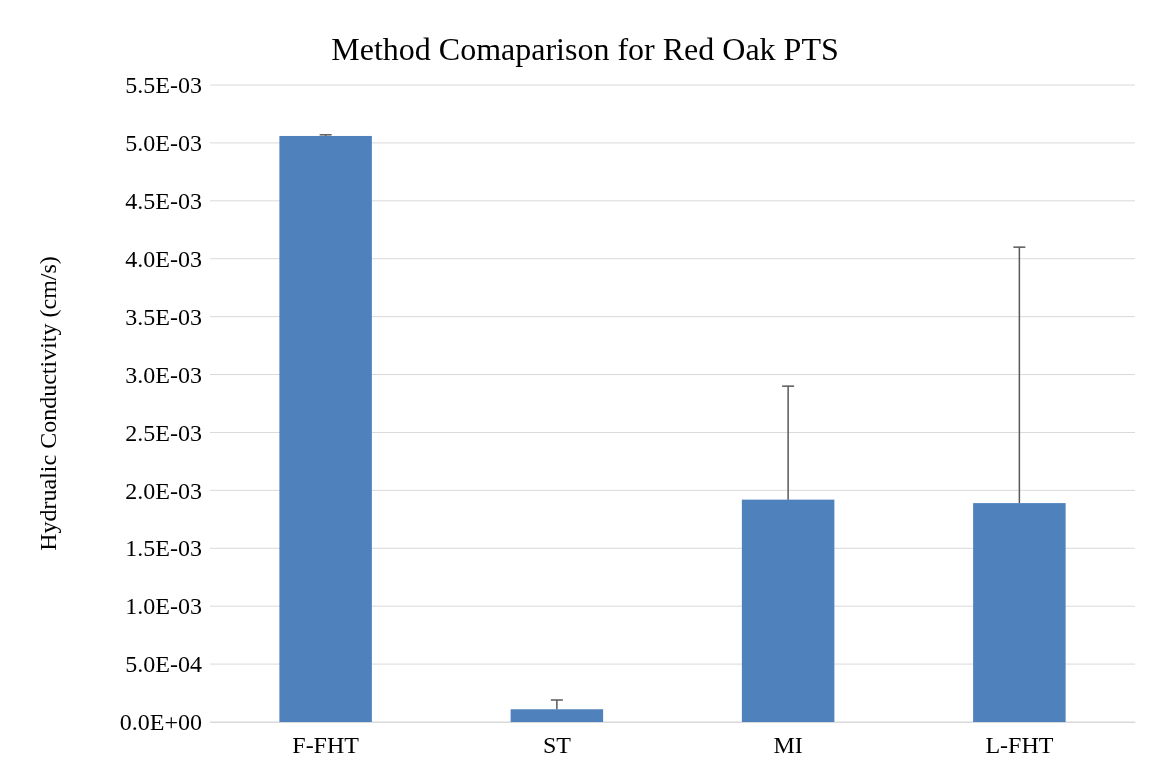 This screenshot has height=778, width=1158. Describe the element at coordinates (163, 85) in the screenshot. I see `y-tick-label: 5.5E-03` at that location.